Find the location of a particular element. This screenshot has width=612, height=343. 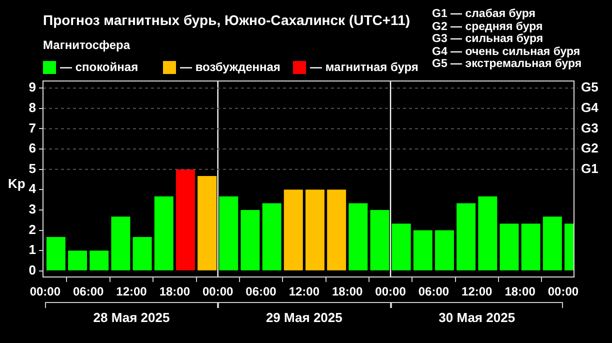

y-tick-label: 4 is located at coordinates (32, 188).